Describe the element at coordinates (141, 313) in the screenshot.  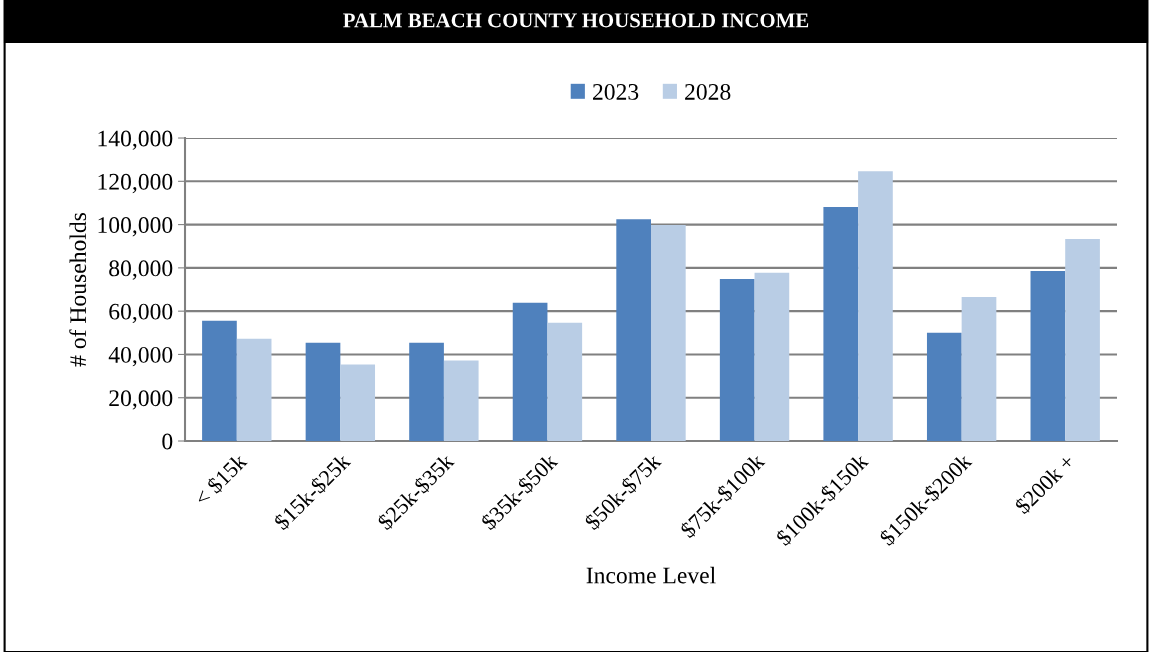
I see `y-tick-label: 60,000` at that location.